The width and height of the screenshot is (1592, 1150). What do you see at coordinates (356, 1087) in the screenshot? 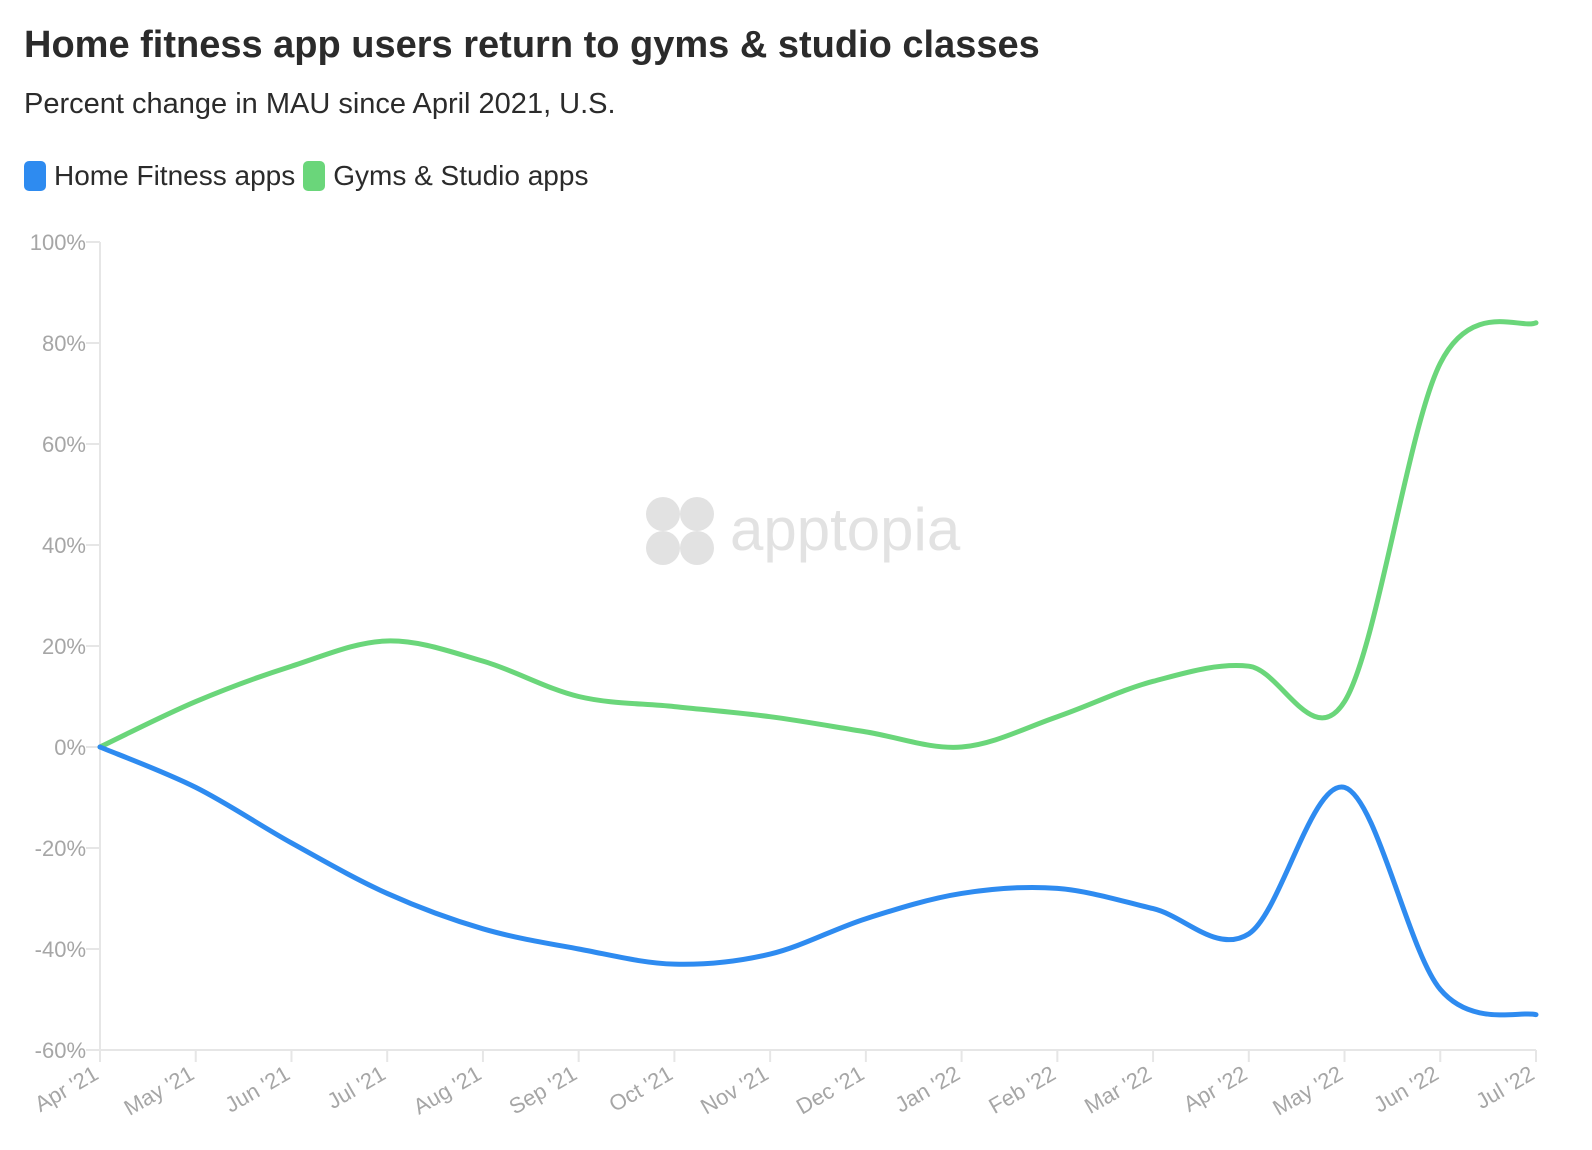
I see `x-tick-label: Jul '21` at bounding box center [356, 1087].